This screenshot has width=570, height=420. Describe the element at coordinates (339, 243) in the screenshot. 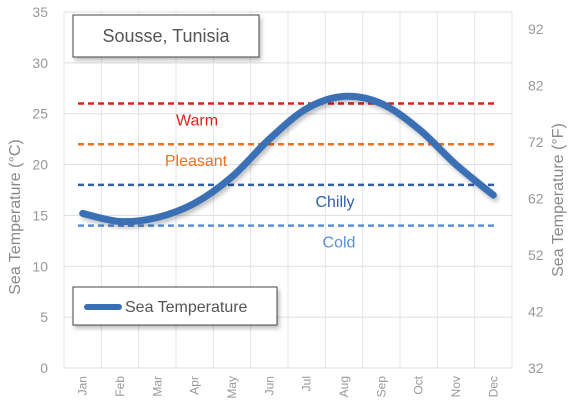

I see `threshold-label-cold: Cold` at that location.